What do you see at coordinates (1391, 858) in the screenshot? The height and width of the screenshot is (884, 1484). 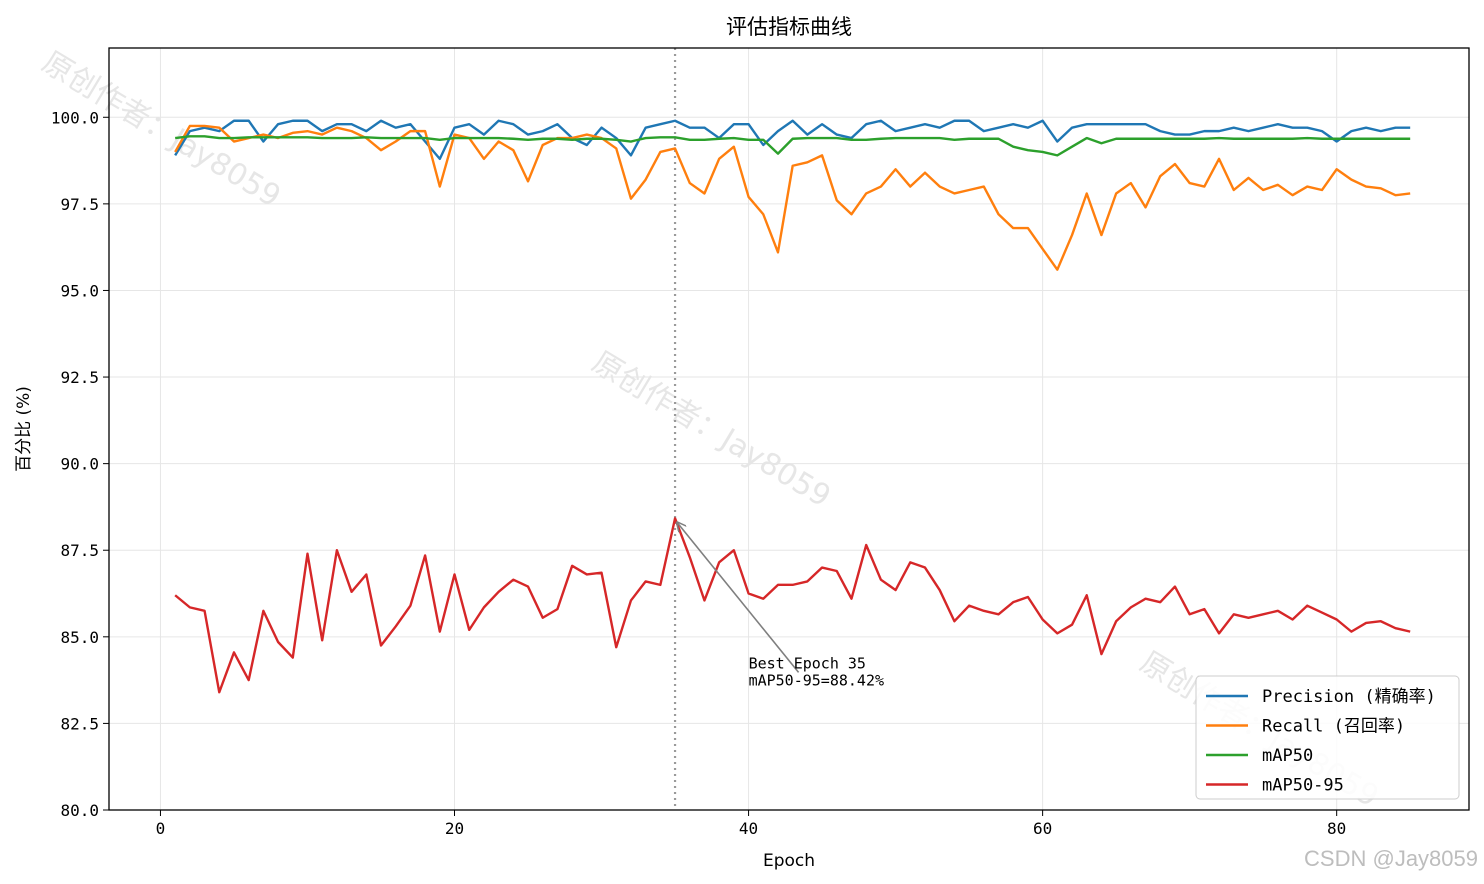 I see `csdn-credit: CSDN @Jay8059` at bounding box center [1391, 858].